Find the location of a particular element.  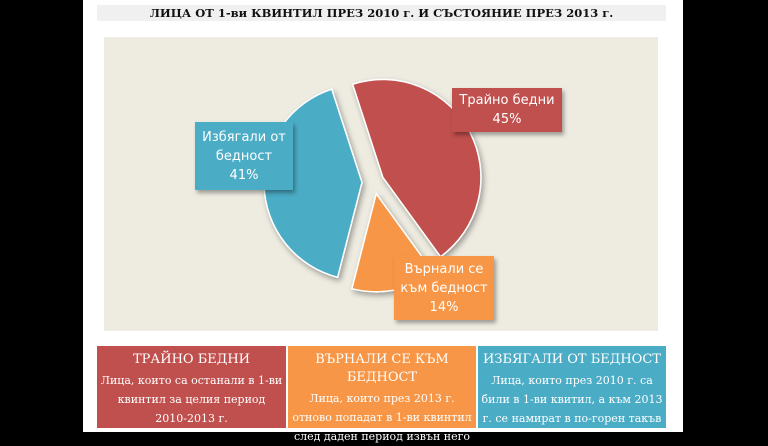

box-line: Лица, които през 2010 г. са is located at coordinates (572, 380).